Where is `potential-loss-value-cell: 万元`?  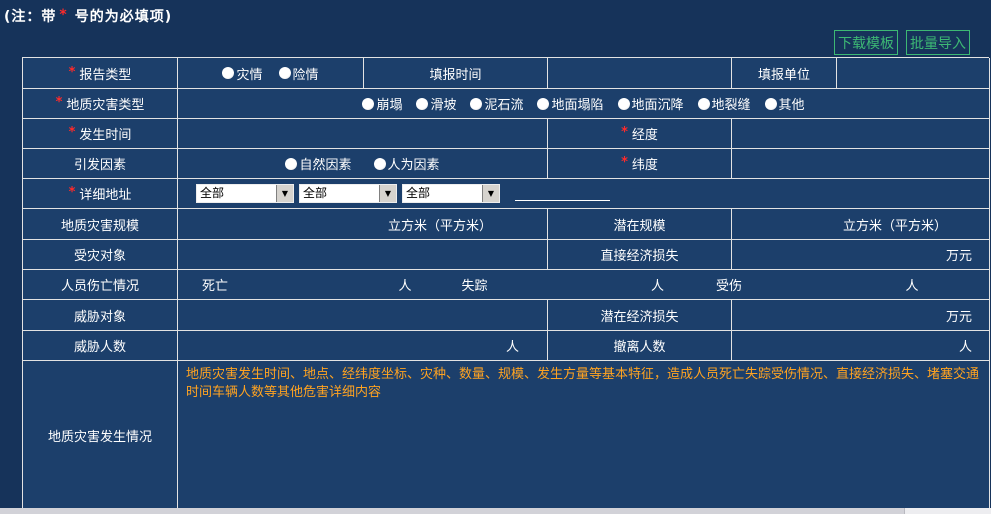
potential-loss-value-cell: 万元 is located at coordinates (861, 315).